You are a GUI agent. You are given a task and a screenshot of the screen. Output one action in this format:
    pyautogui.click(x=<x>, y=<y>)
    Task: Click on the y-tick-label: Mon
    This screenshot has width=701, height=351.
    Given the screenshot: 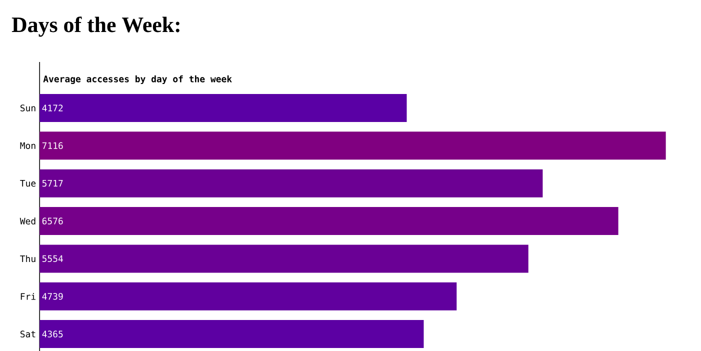 What is the action you would take?
    pyautogui.click(x=28, y=145)
    